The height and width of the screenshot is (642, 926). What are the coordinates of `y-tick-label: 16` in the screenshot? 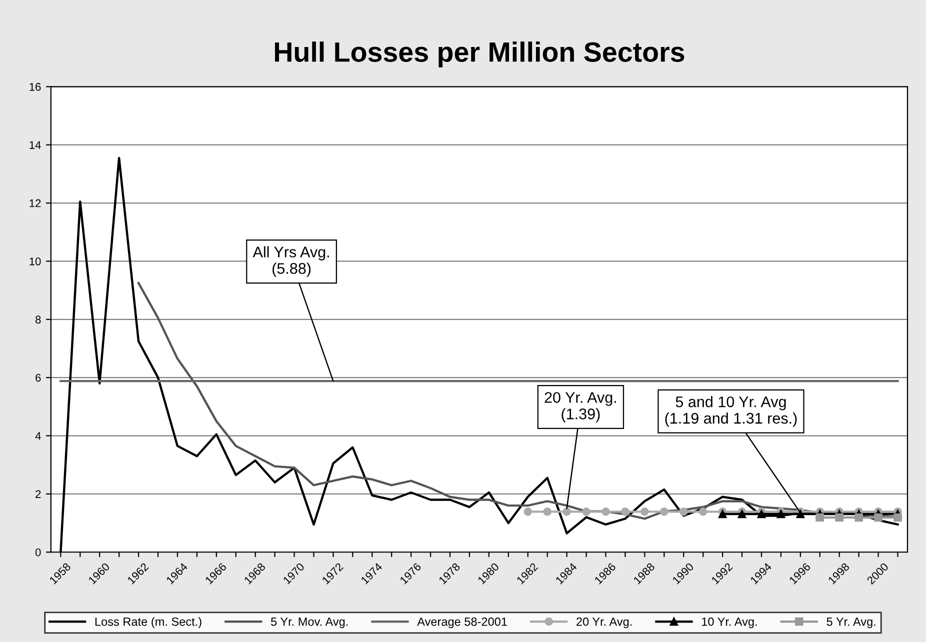 It's located at (35, 86).